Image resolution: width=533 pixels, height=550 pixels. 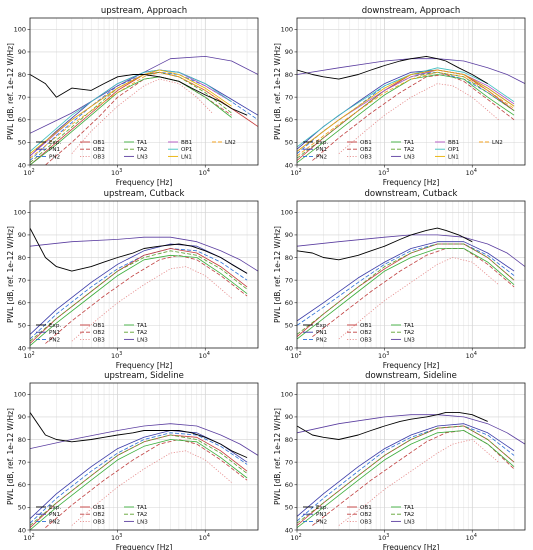 What do you see at coordinates (187, 150) in the screenshot?
I see `legend-label: OP1` at bounding box center [187, 150].